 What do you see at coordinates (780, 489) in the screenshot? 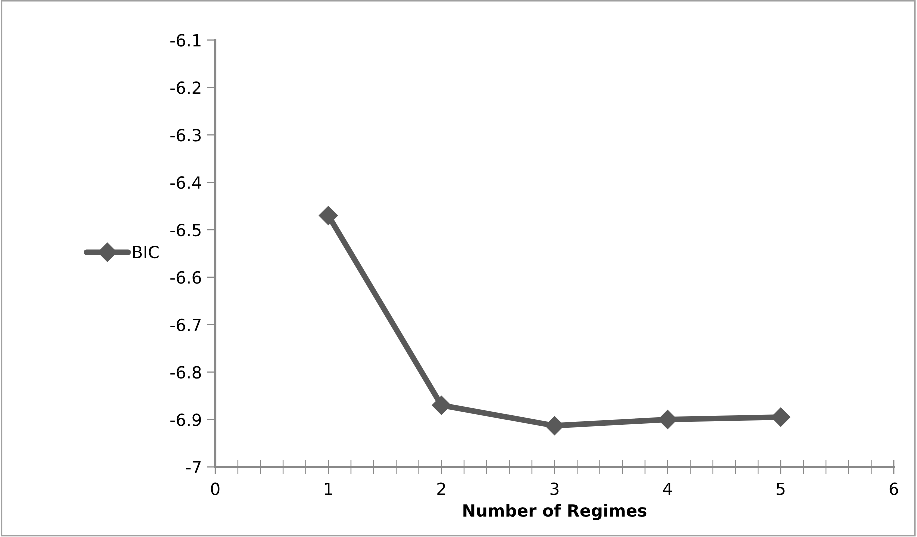
I see `x-tick-label: 5` at bounding box center [780, 489].